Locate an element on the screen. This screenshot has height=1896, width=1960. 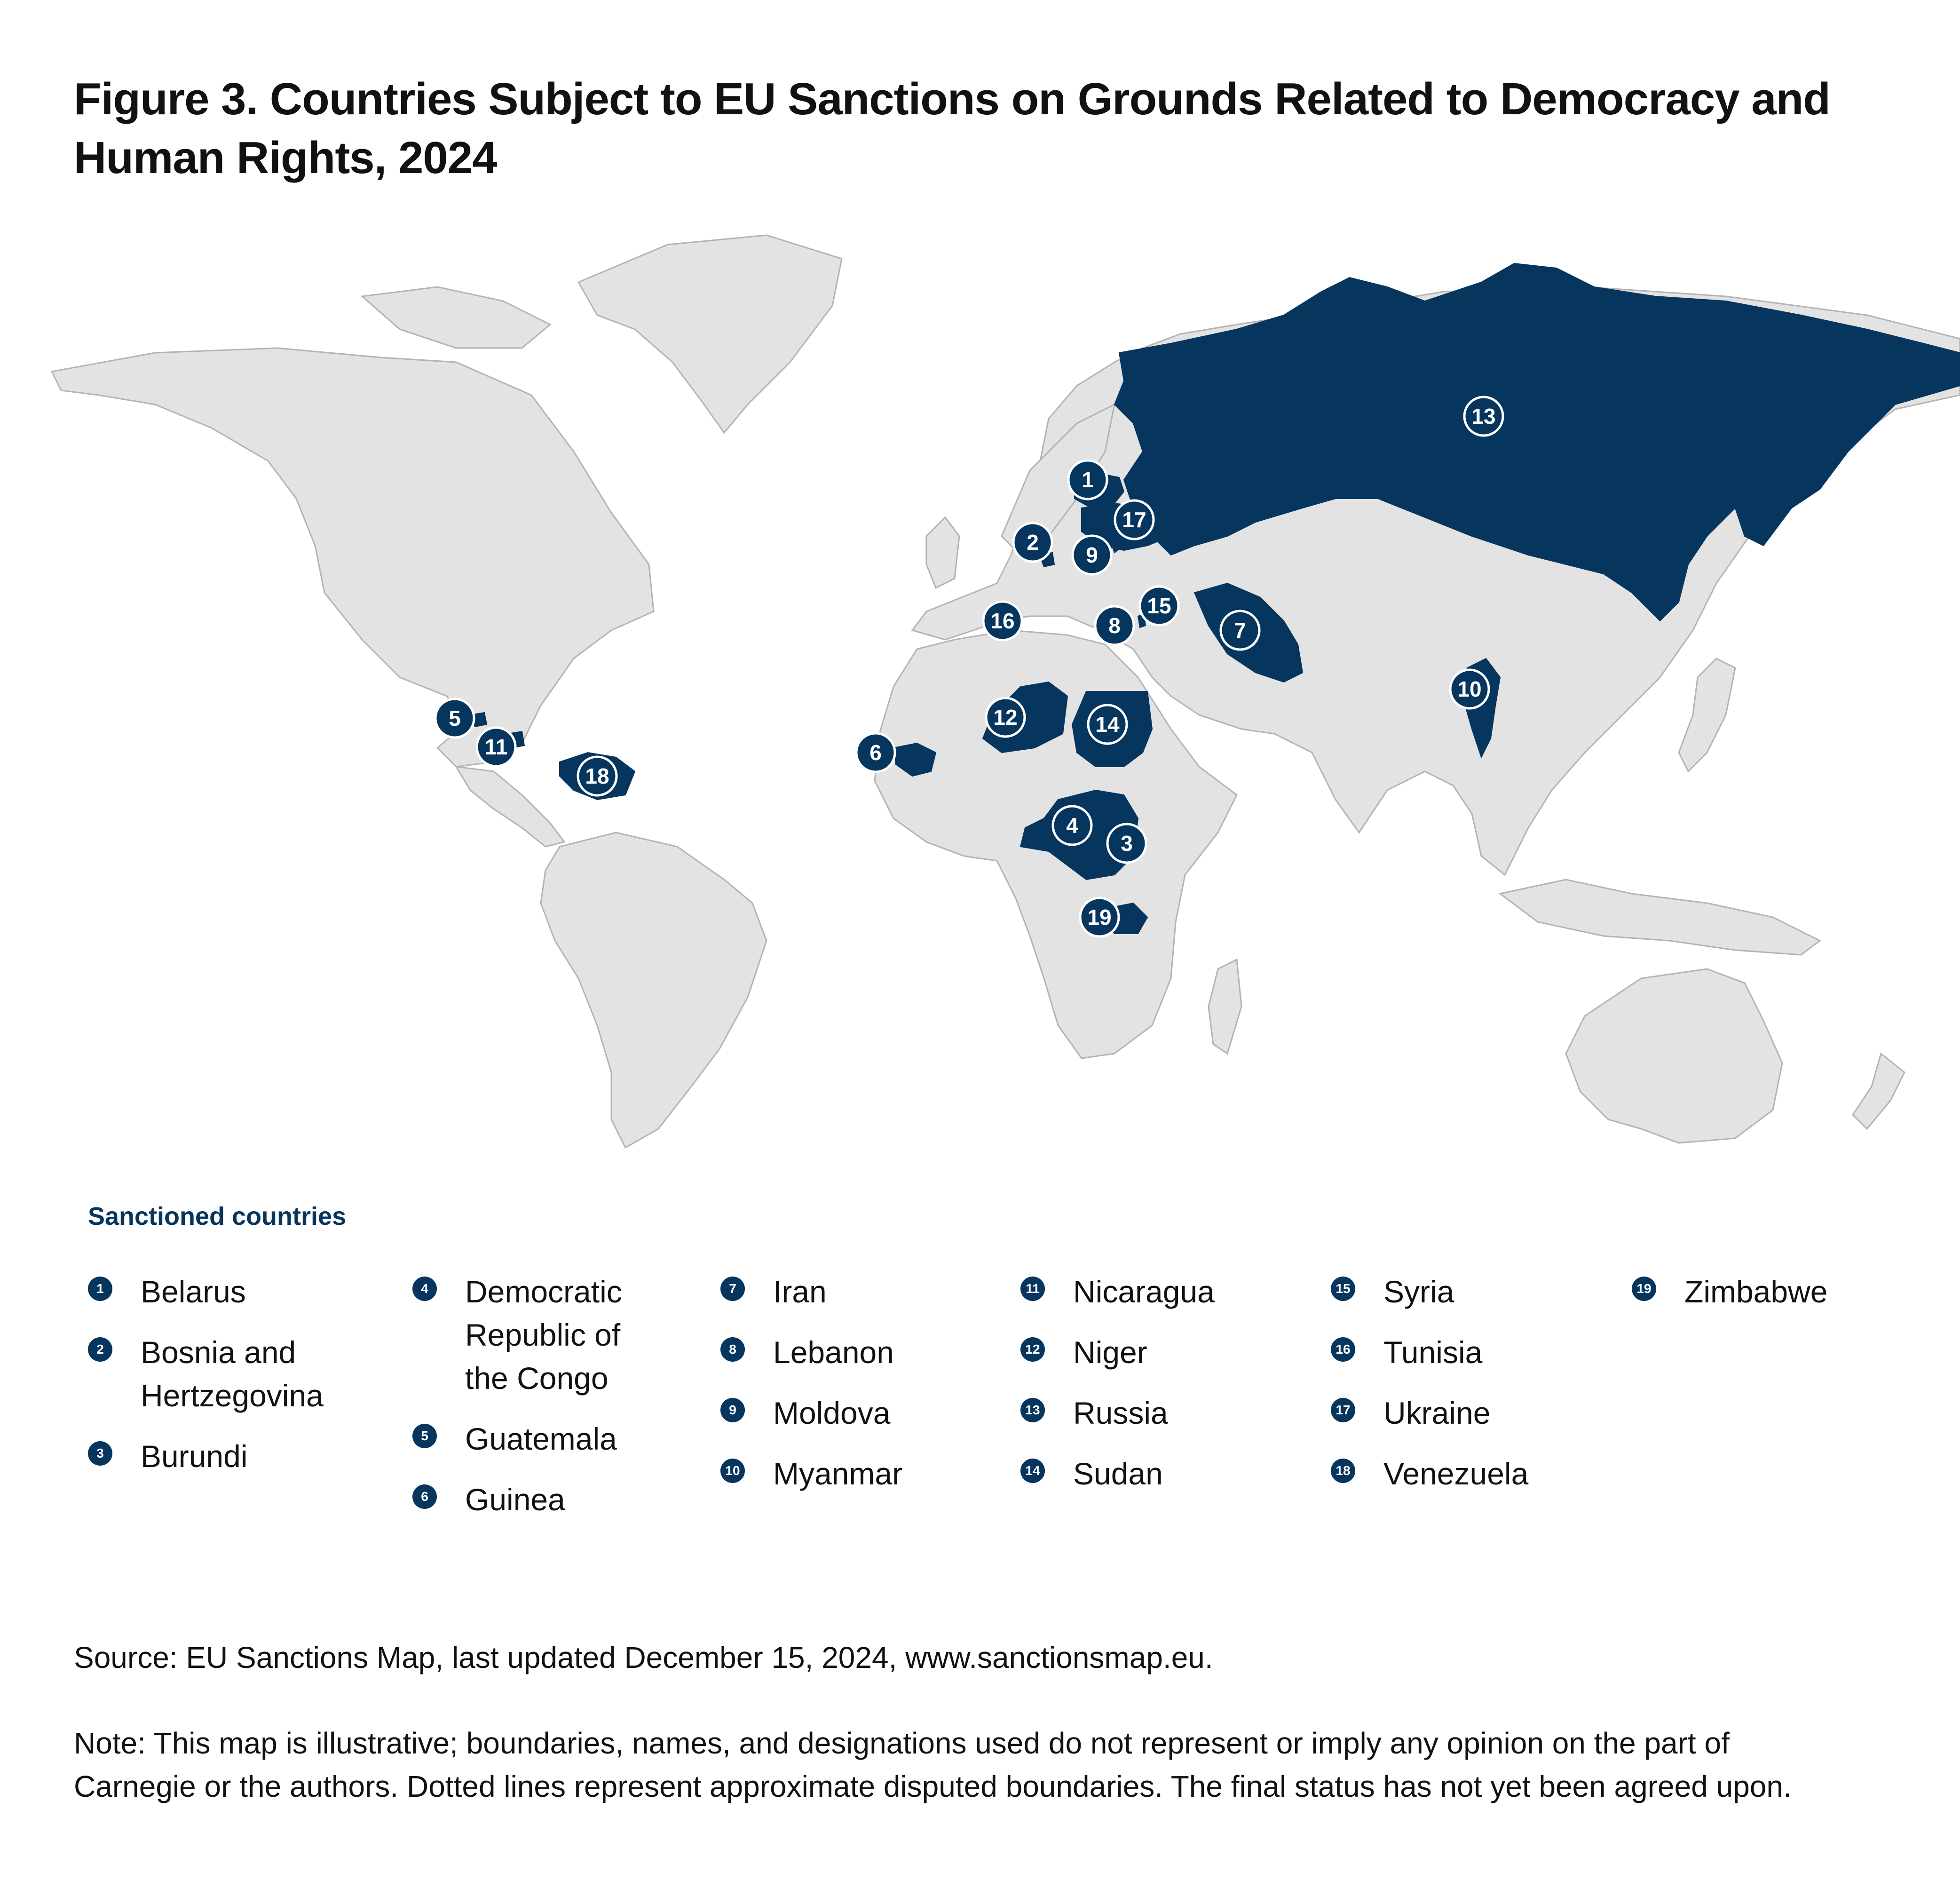
land-uk-ireland is located at coordinates (943, 552).